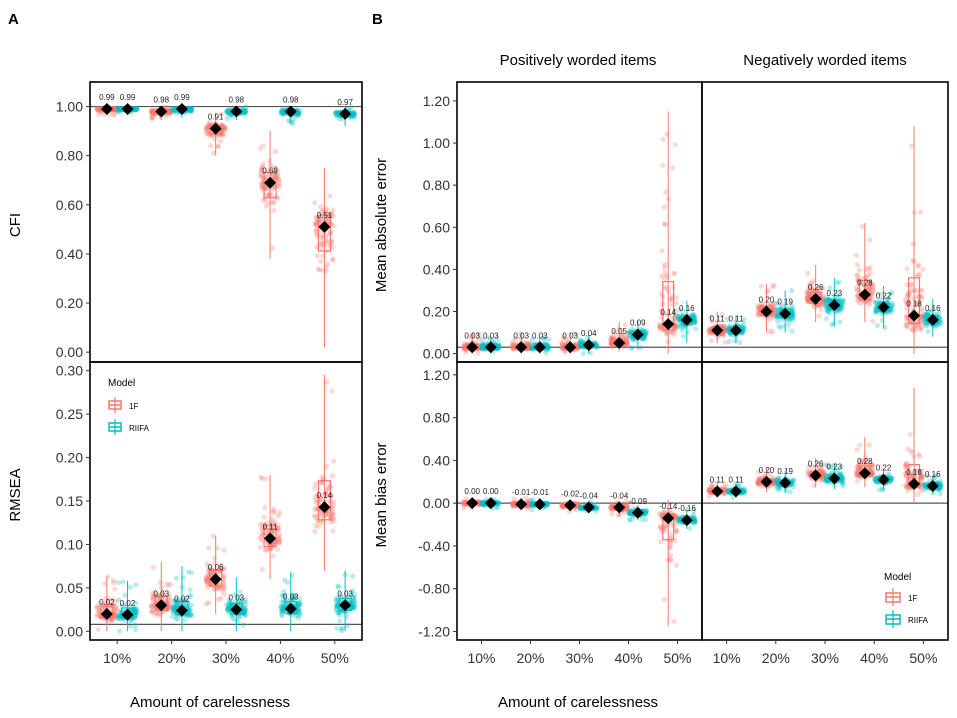  I want to click on x-tick-label: 20%, so click(530, 658).